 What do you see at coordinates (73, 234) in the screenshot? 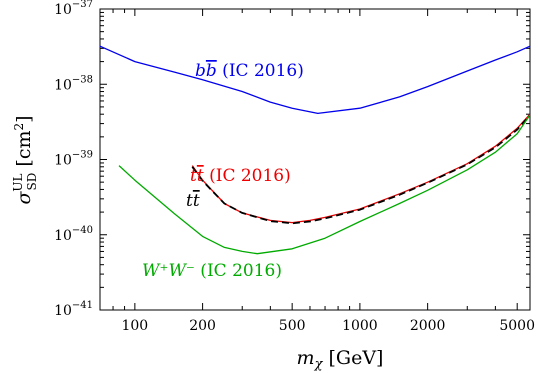
I see `y-tick-label: 10−40` at bounding box center [73, 234].